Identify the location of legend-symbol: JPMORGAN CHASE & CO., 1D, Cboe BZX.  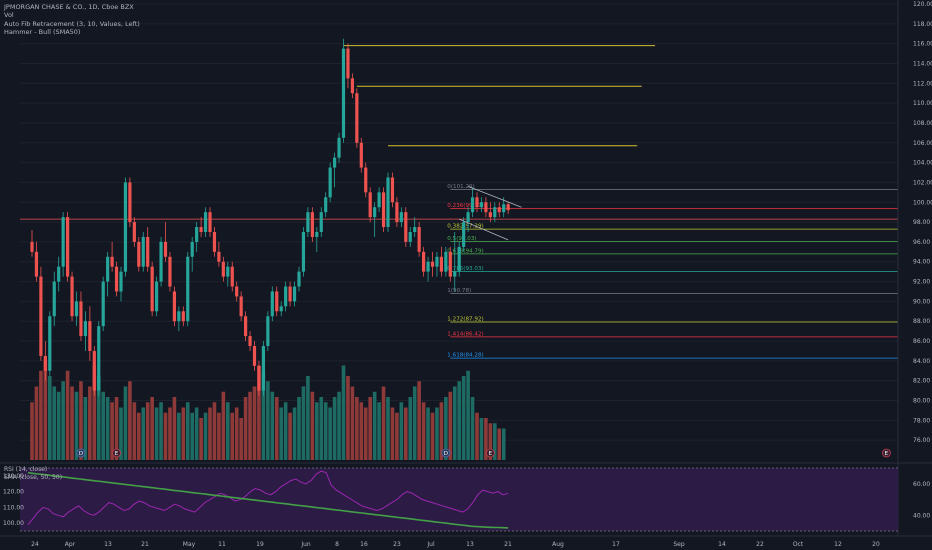
(69, 7).